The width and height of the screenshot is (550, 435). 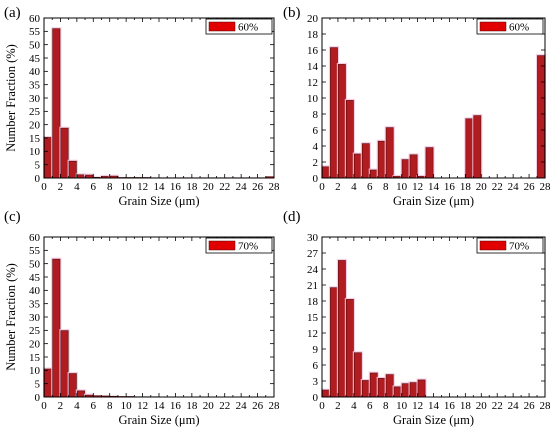 What do you see at coordinates (248, 247) in the screenshot?
I see `legend-label: 70%` at bounding box center [248, 247].